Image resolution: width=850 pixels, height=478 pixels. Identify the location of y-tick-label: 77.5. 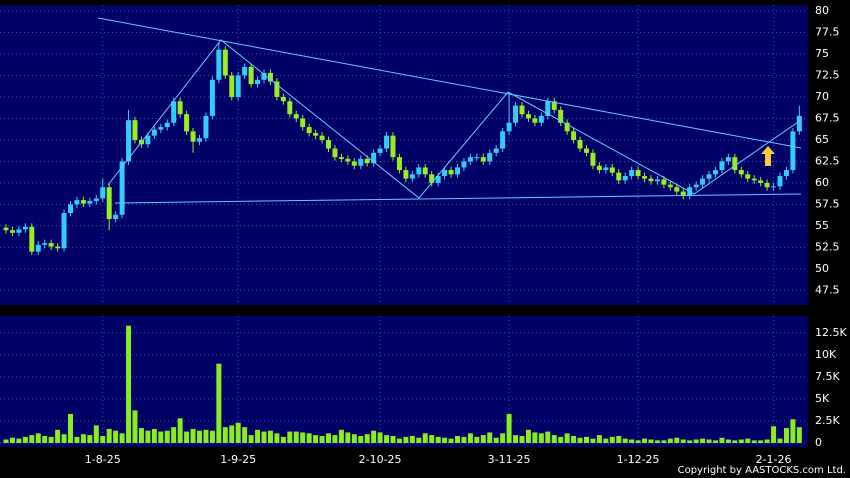
(827, 32).